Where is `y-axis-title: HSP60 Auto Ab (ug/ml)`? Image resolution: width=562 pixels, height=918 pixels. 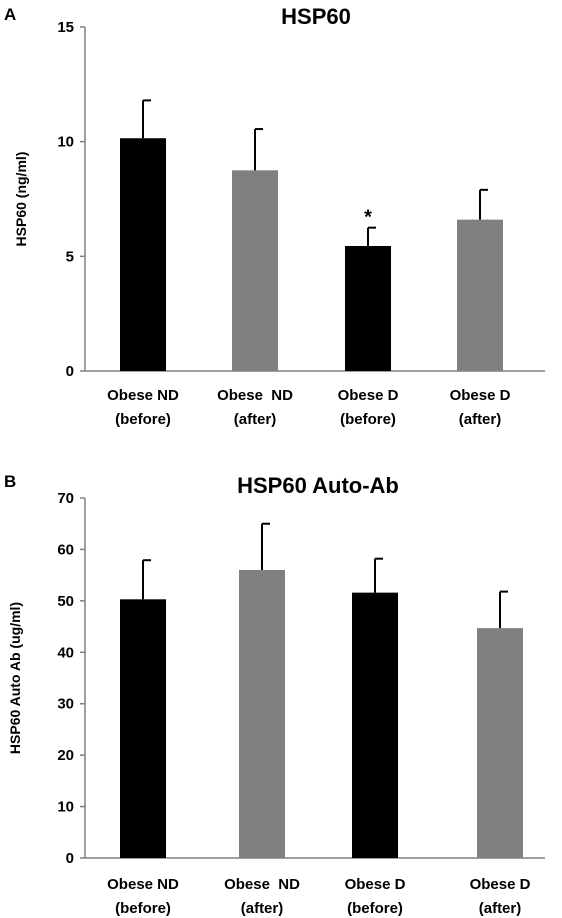 y-axis-title: HSP60 Auto Ab (ug/ml) is located at coordinates (15, 678).